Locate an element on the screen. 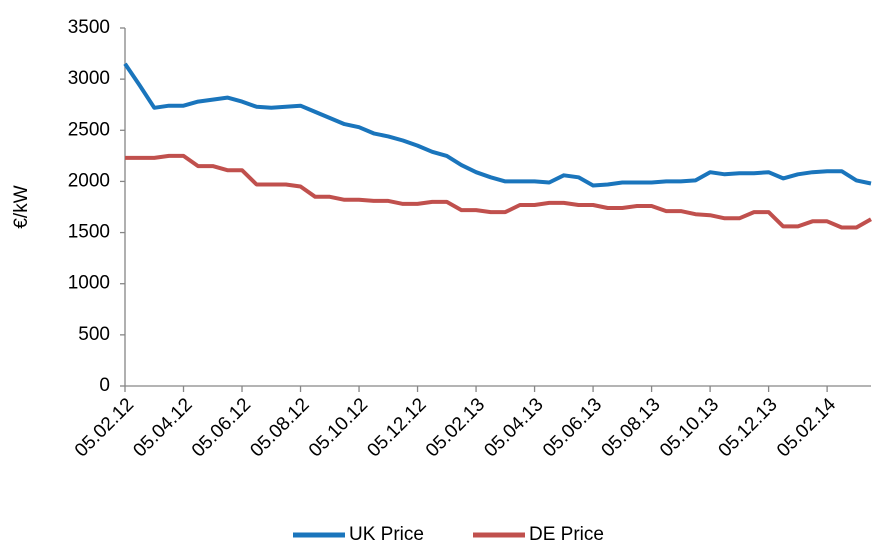  y-axis-label: €/kW is located at coordinates (21, 206).